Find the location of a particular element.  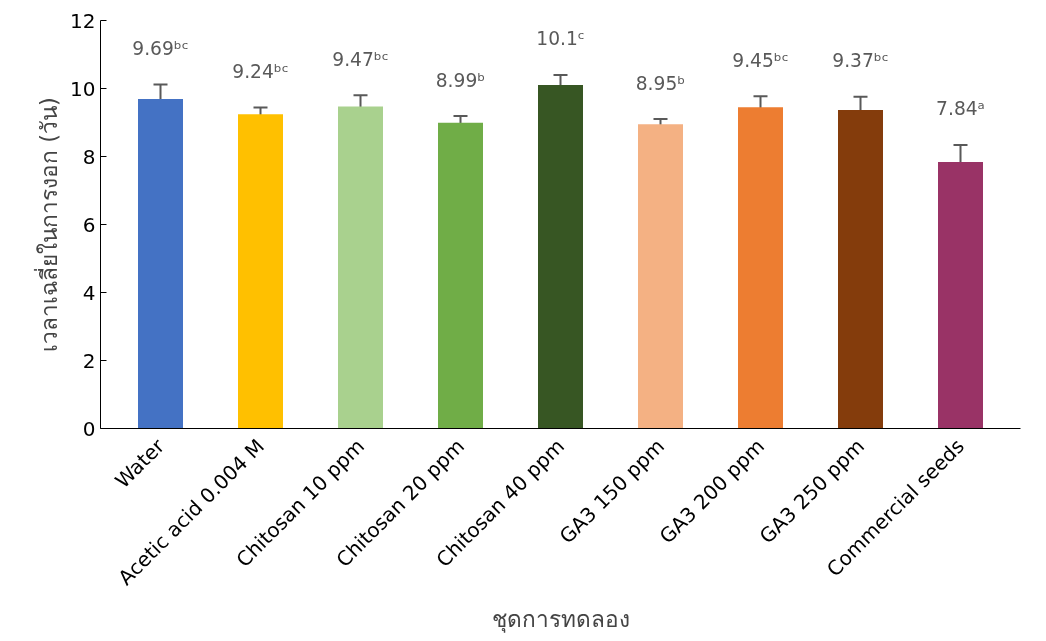

data-label: 10.1ᶜ is located at coordinates (560, 39).